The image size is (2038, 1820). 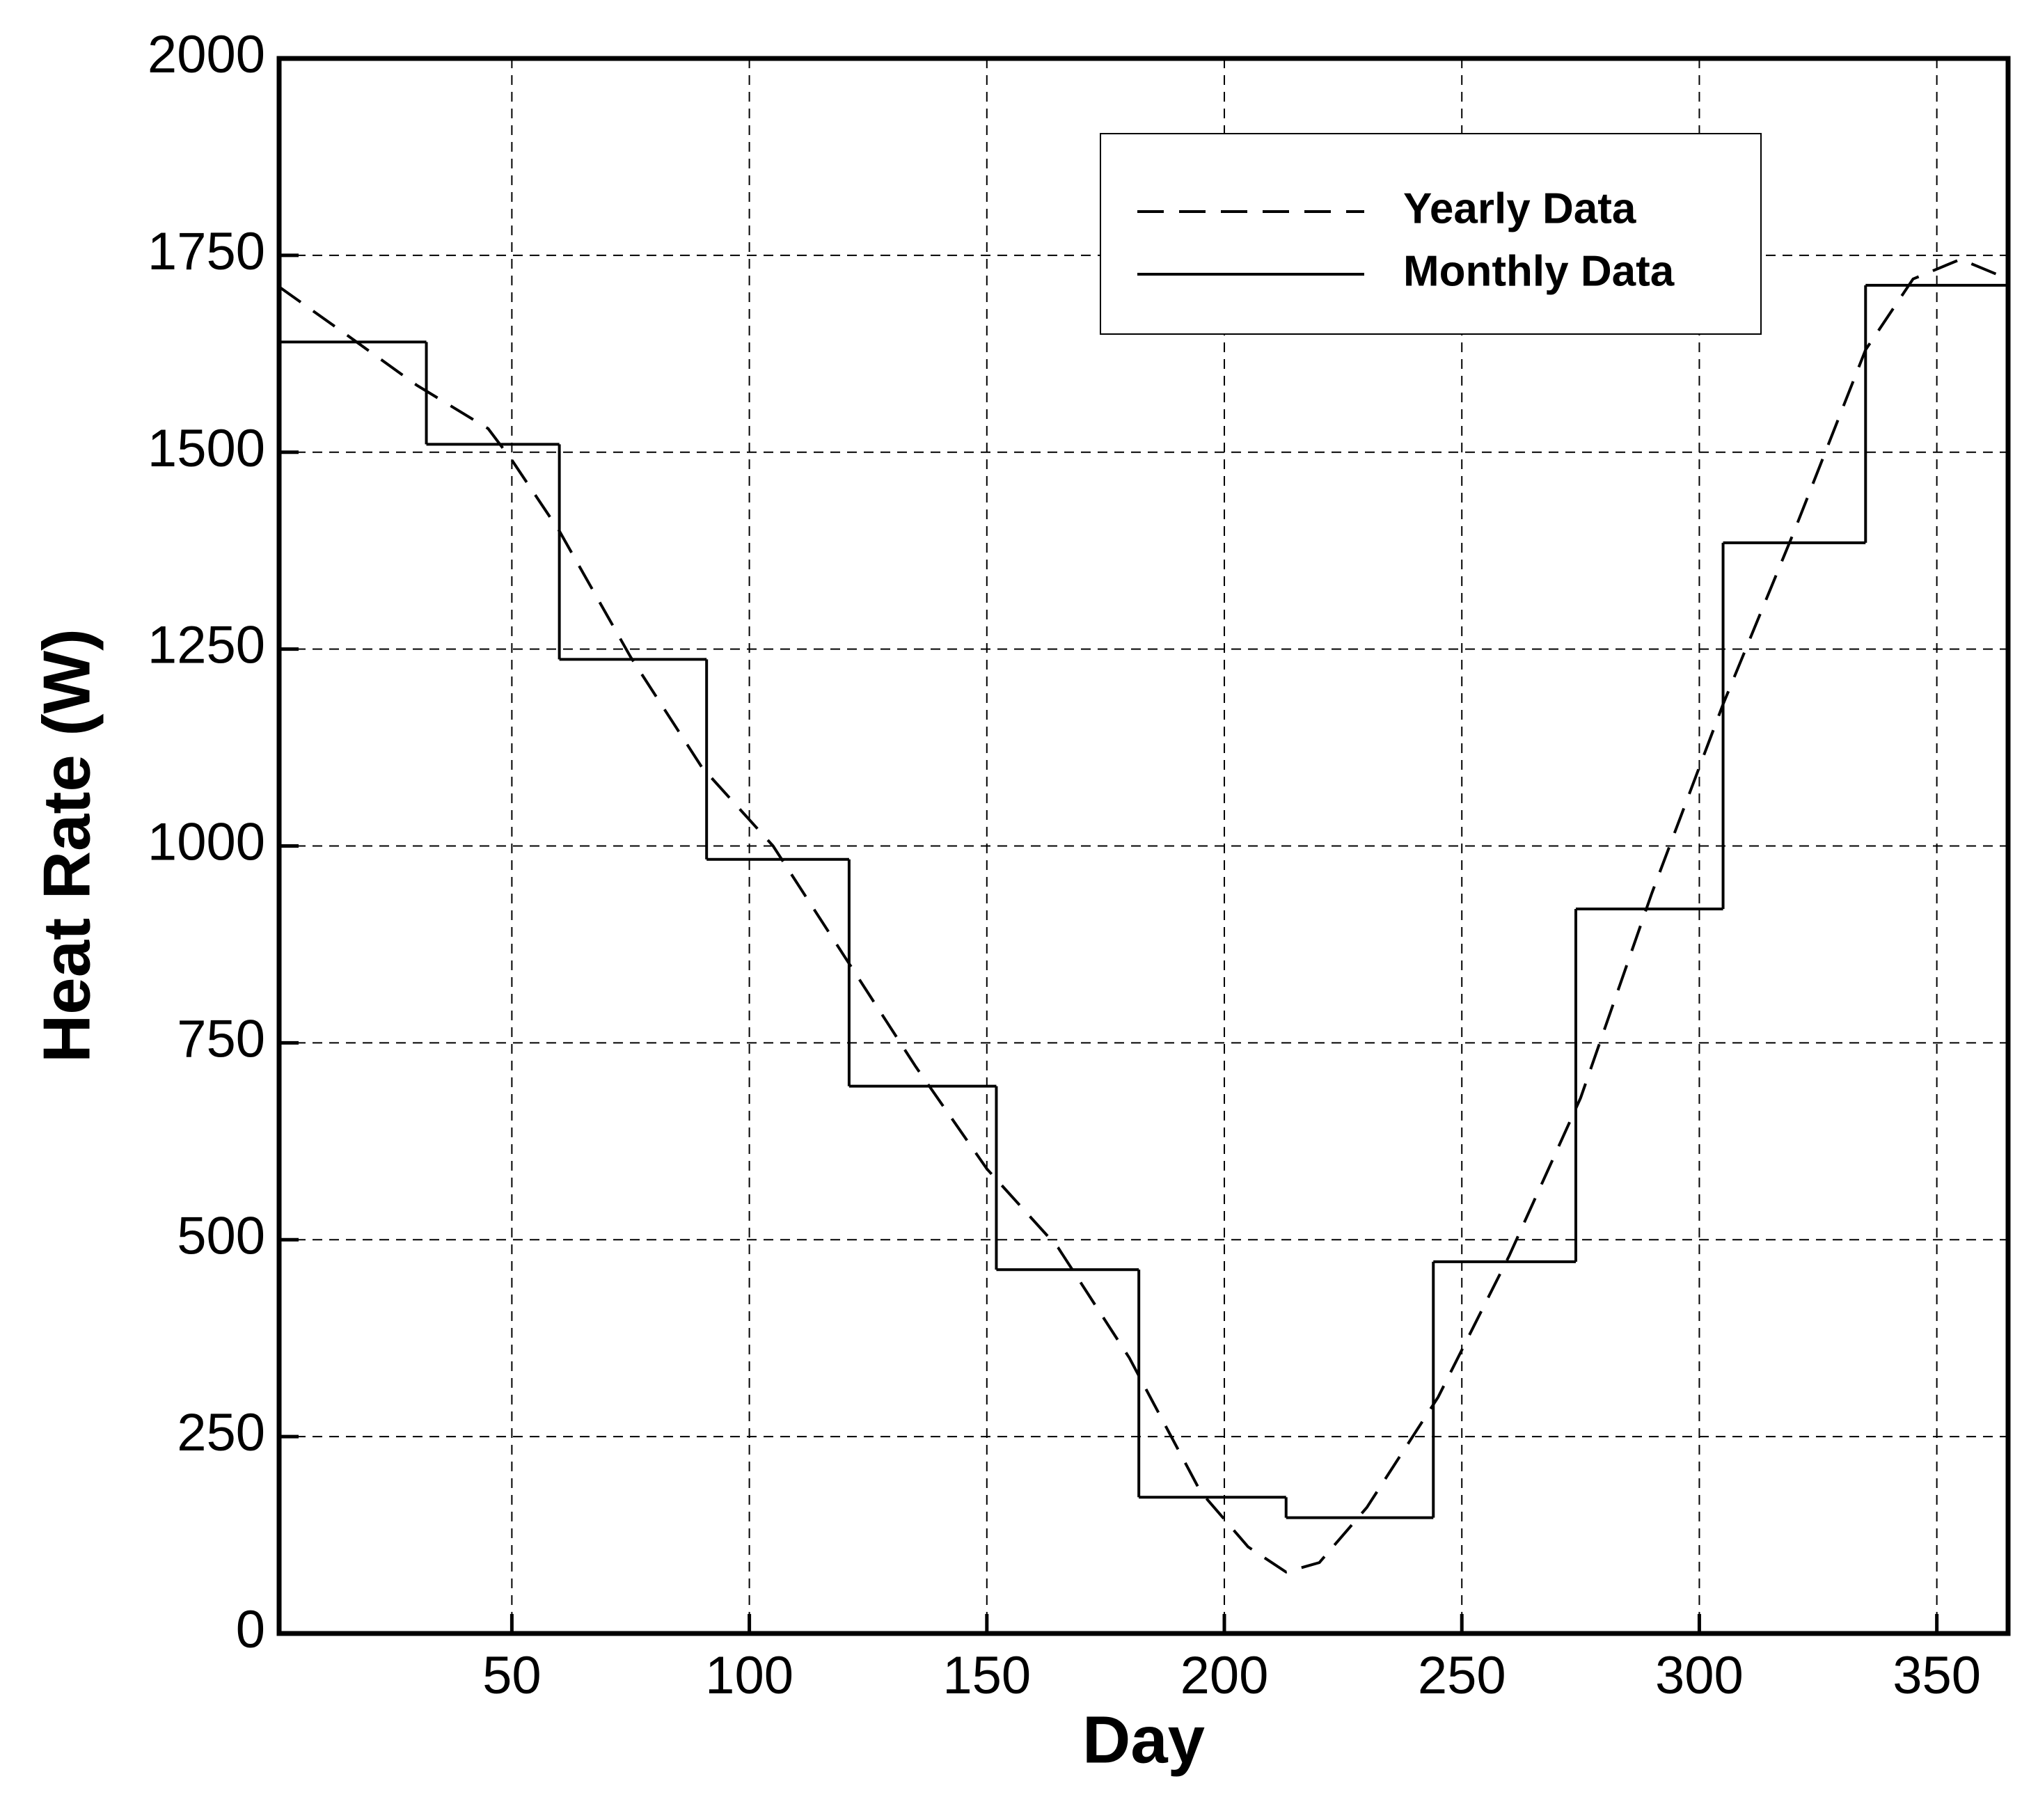 What do you see at coordinates (221, 1038) in the screenshot?
I see `y-tick-label: 750` at bounding box center [221, 1038].